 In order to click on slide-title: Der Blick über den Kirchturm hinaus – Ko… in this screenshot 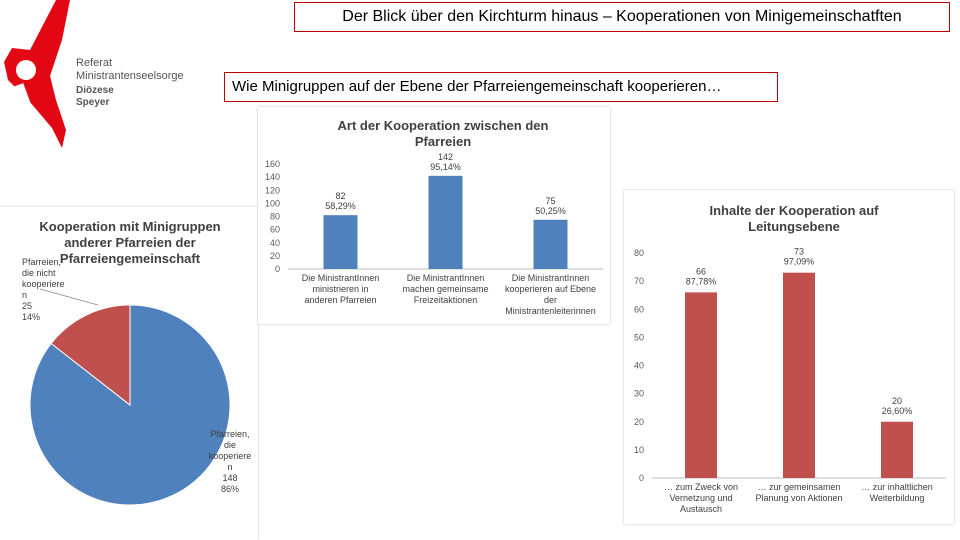, I will do `click(622, 17)`.